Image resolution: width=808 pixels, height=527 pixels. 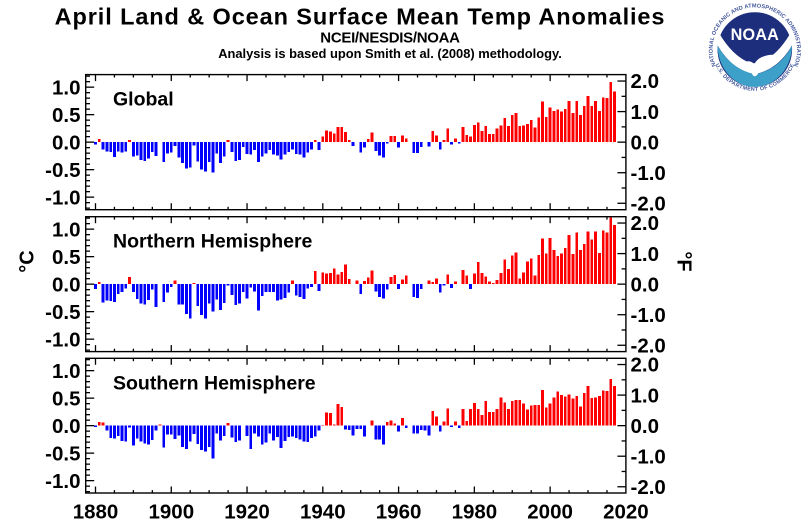 What do you see at coordinates (247, 511) in the screenshot?
I see `svg-text: 1920` at bounding box center [247, 511].